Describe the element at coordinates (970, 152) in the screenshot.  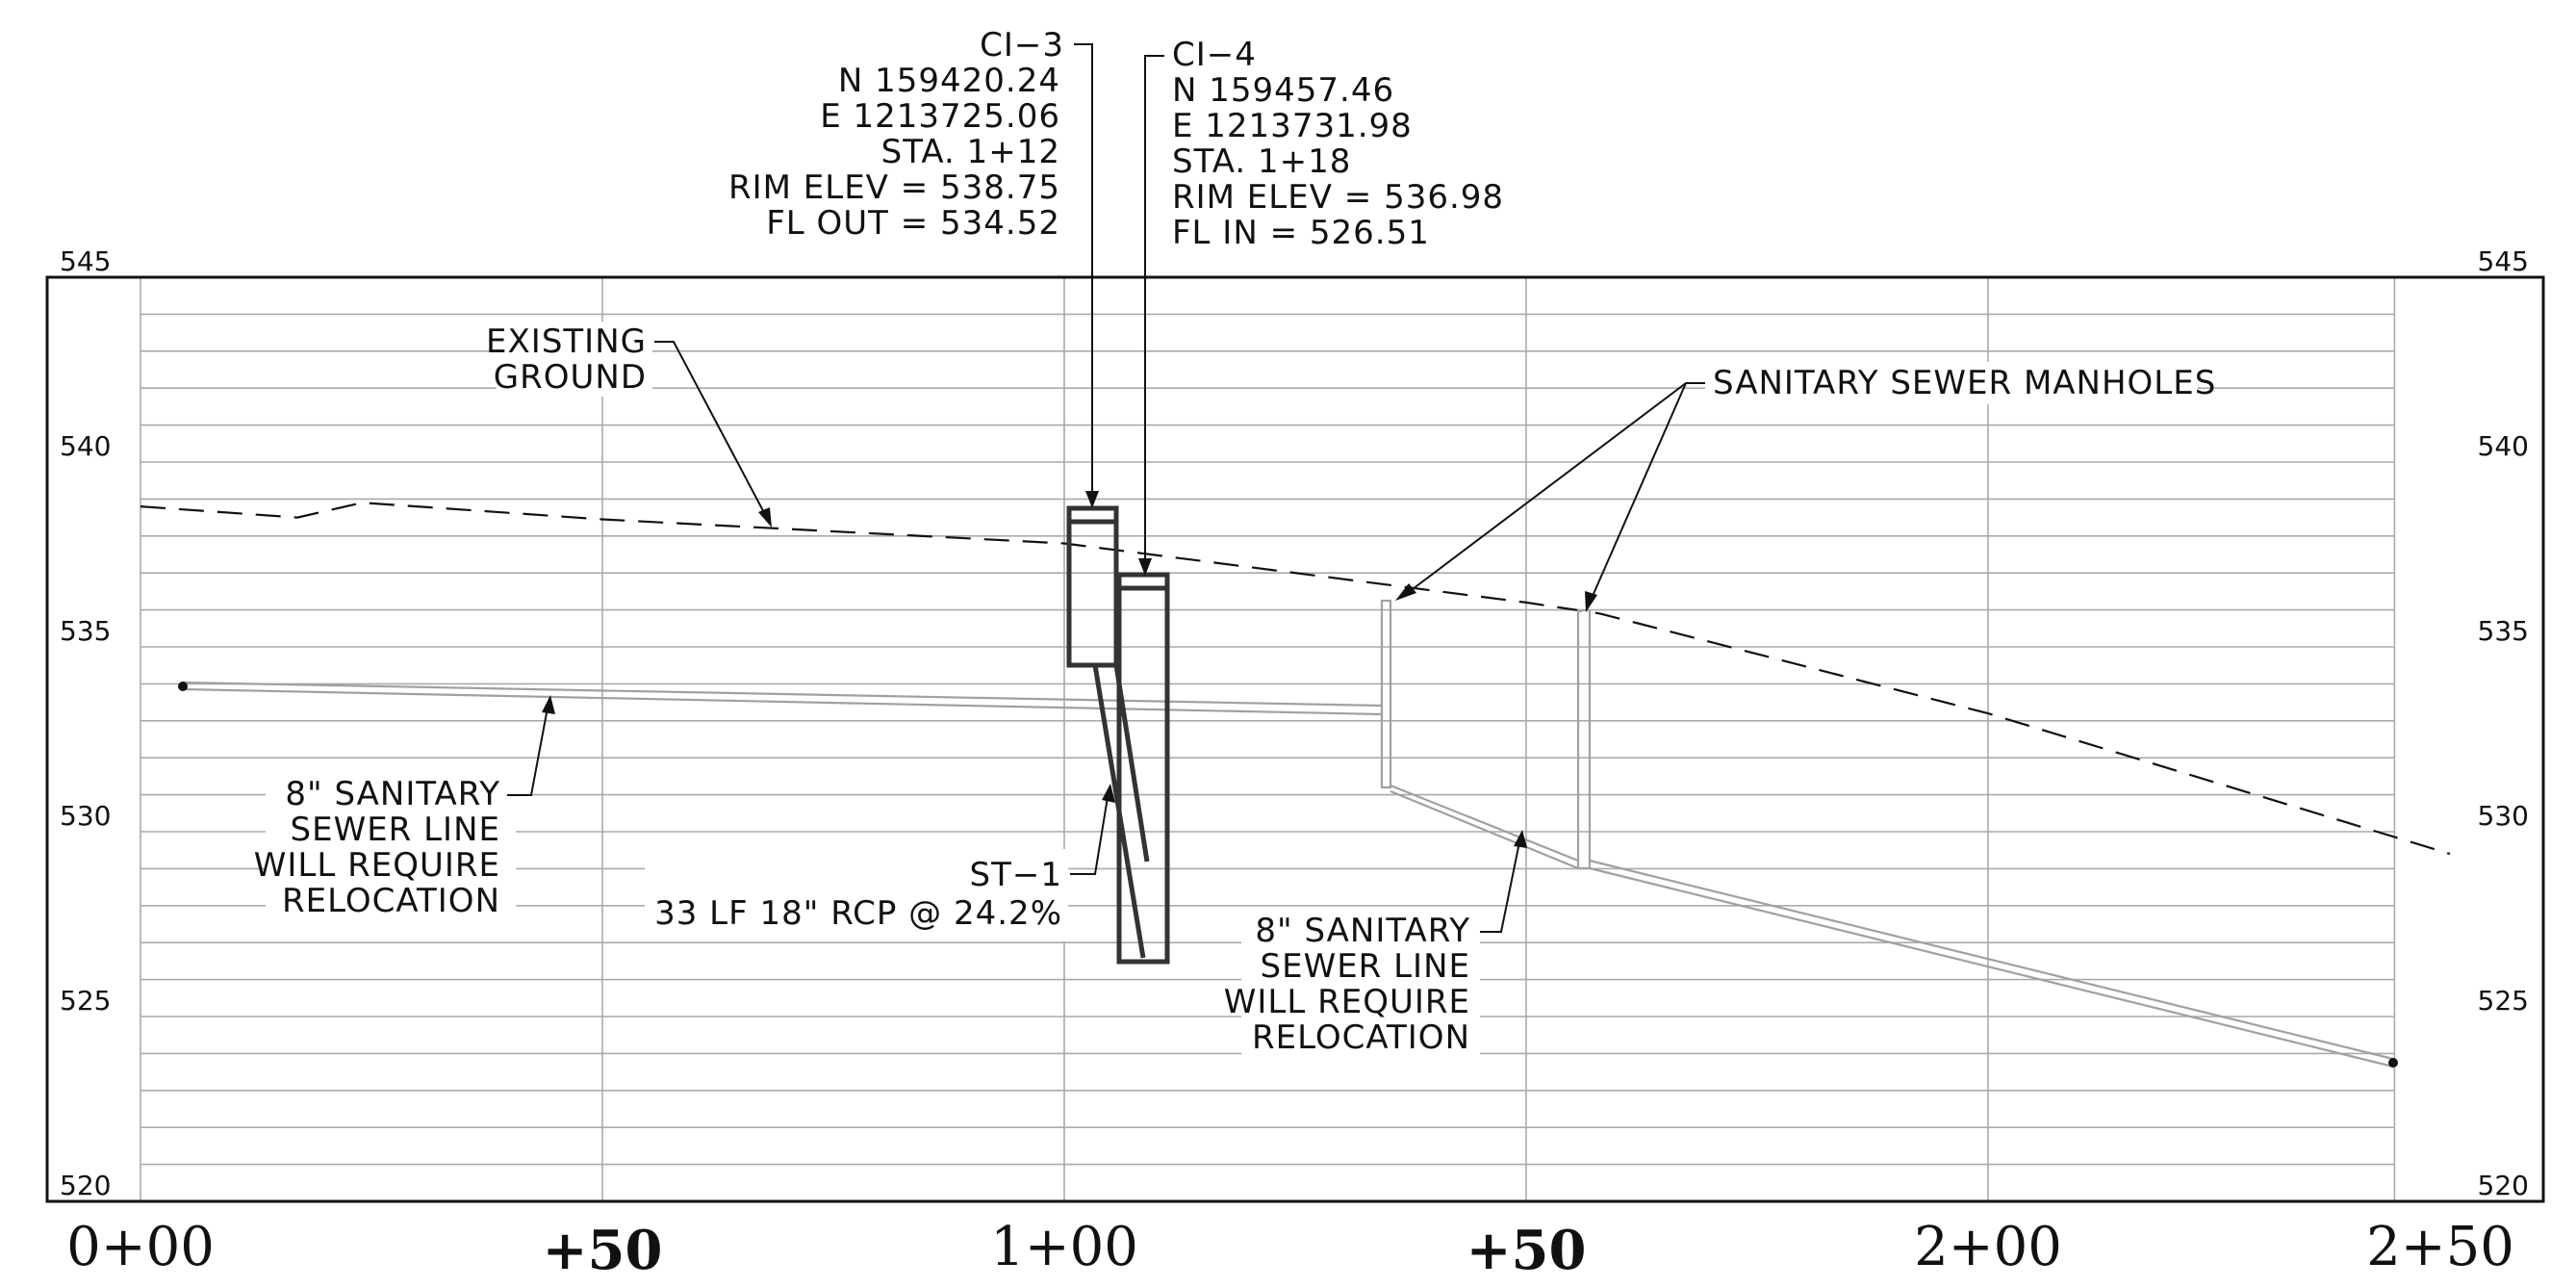
I see `ci3-station: STA. 1+12` at that location.